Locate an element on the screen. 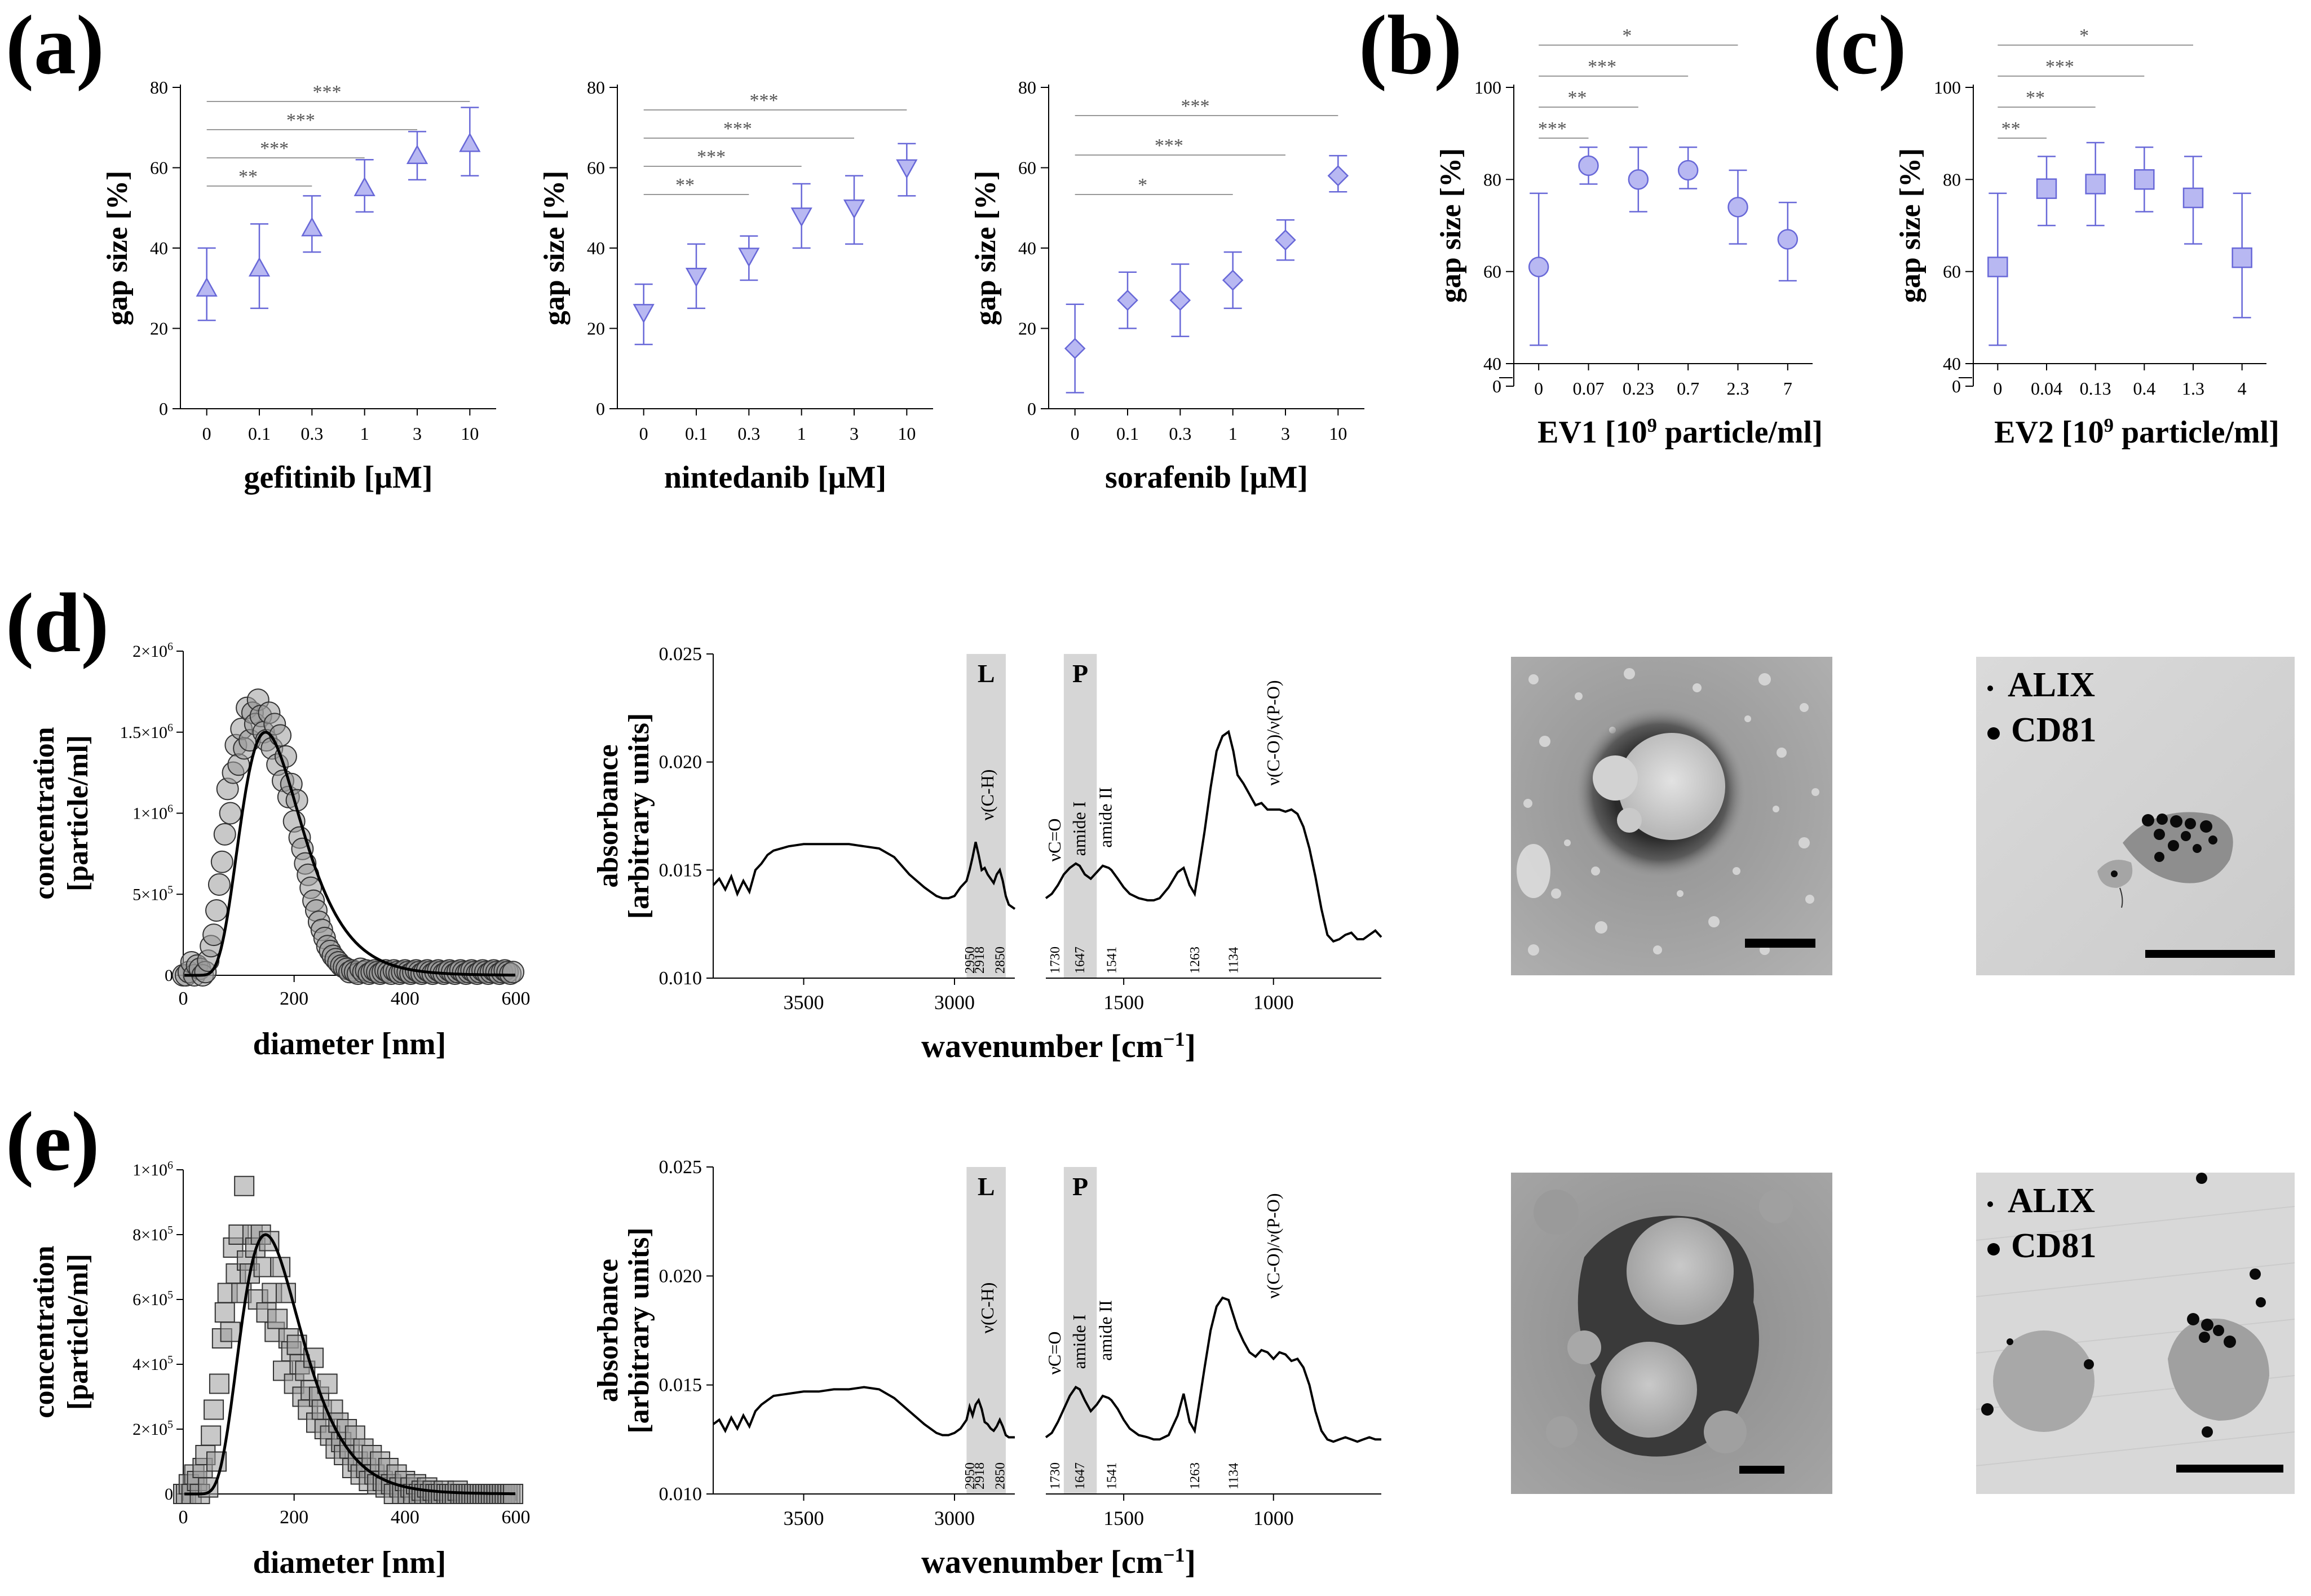 The image size is (2311, 1596). b-y-tick-label: 60 is located at coordinates (1492, 272).